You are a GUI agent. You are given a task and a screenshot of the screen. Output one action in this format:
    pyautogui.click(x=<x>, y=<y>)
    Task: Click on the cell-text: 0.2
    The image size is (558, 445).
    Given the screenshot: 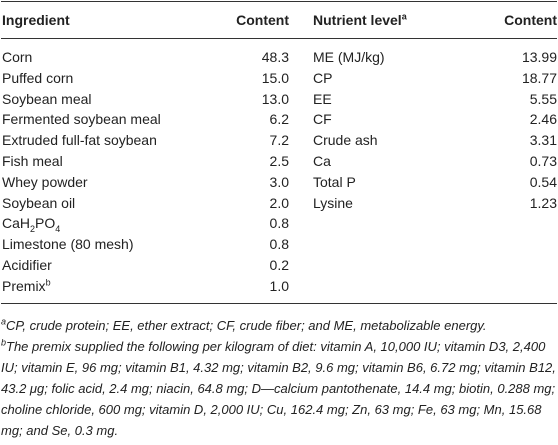 What is the action you would take?
    pyautogui.click(x=279, y=264)
    